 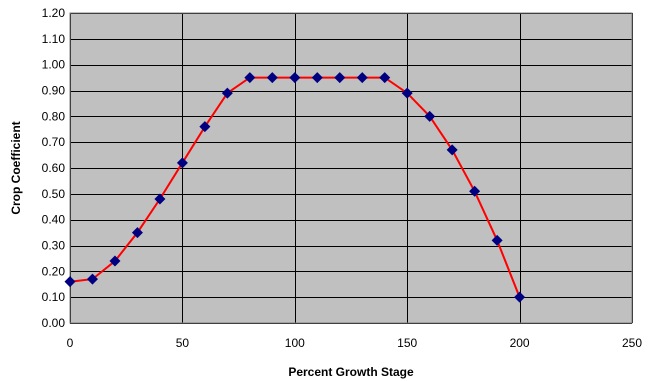 What do you see at coordinates (54, 246) in the screenshot?
I see `y-tick-label: 0.30` at bounding box center [54, 246].